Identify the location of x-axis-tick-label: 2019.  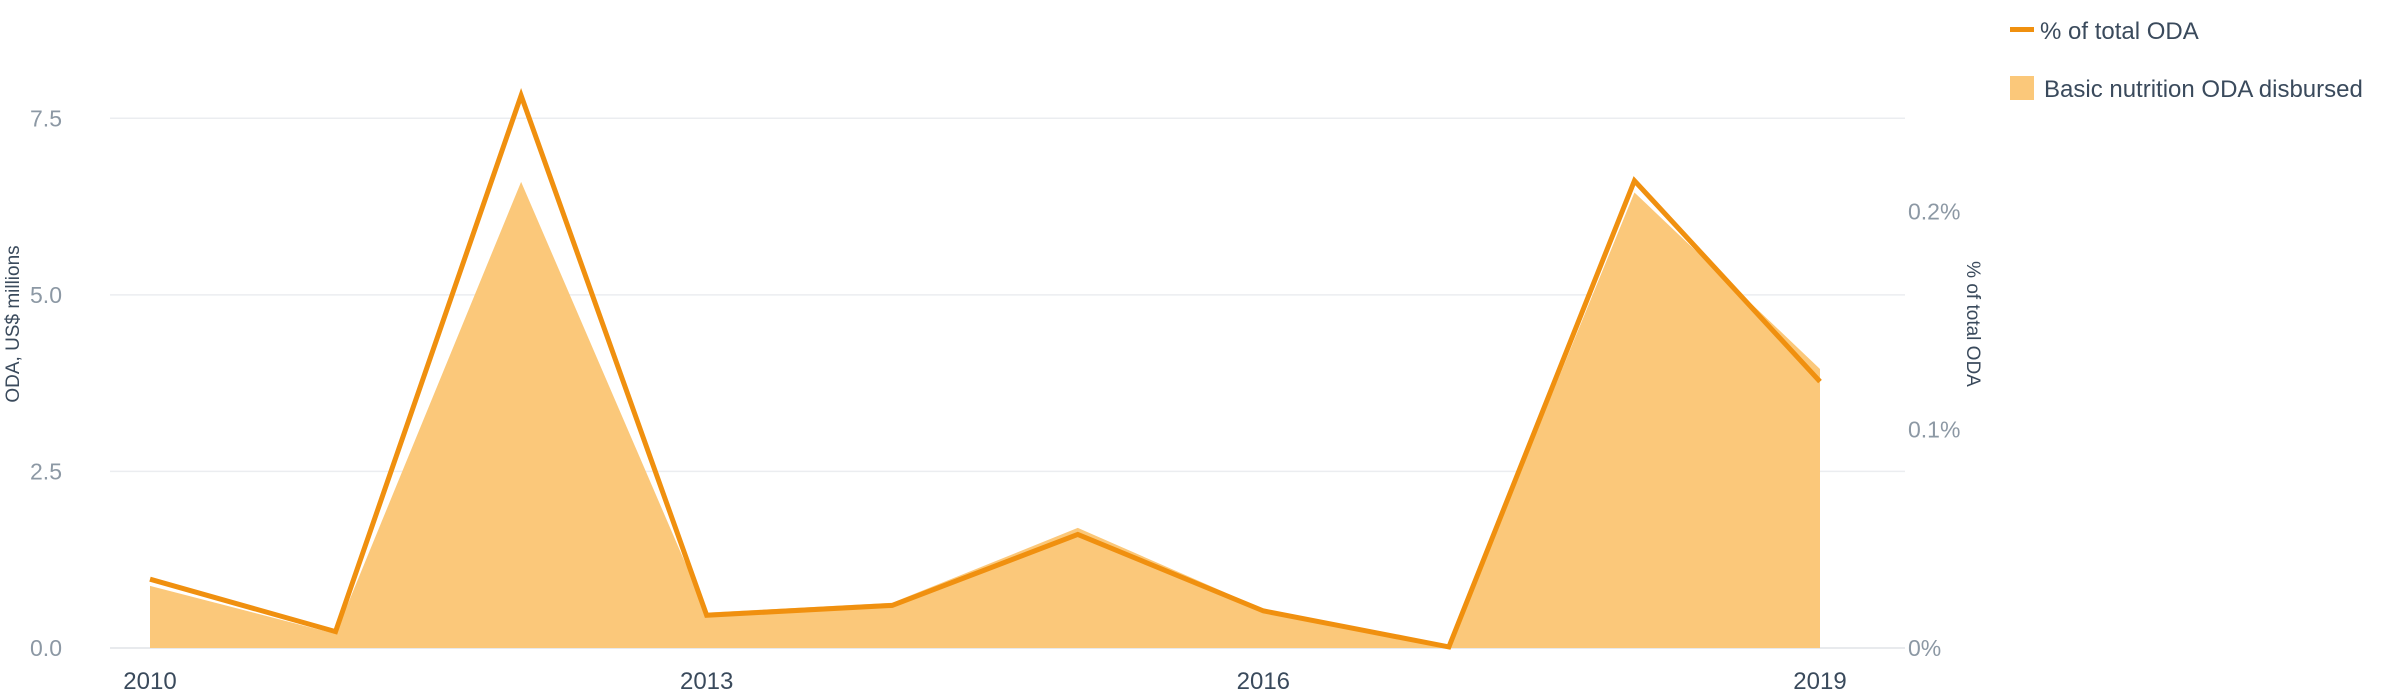
(1819, 681).